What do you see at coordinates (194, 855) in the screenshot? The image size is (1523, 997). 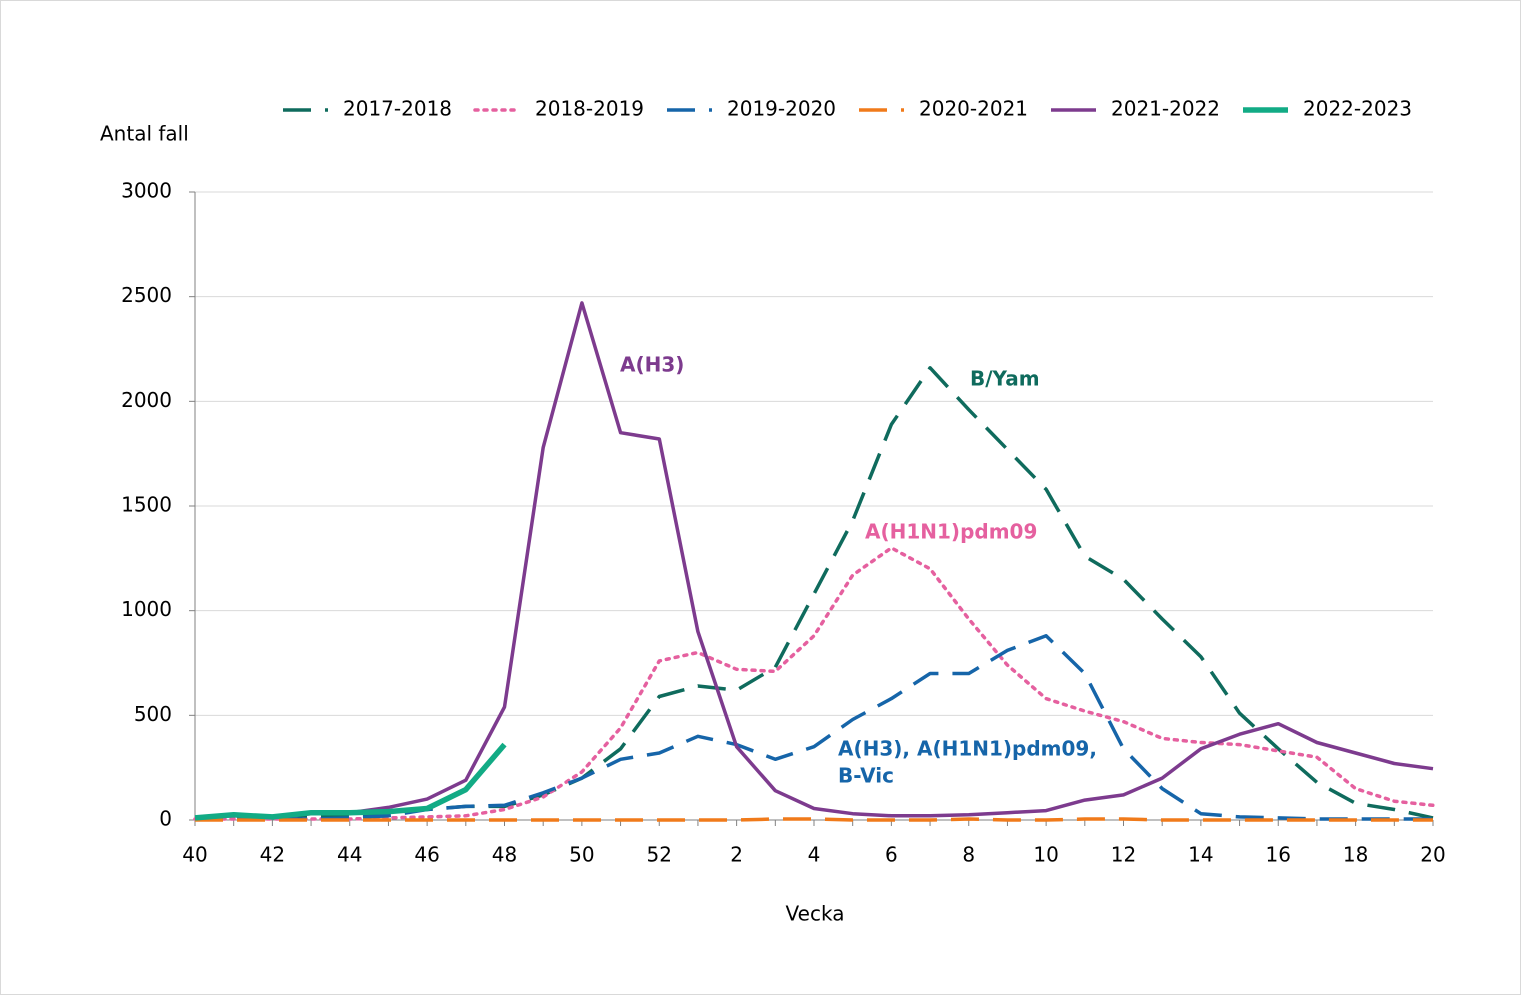 I see `x-tick-label: 40` at bounding box center [194, 855].